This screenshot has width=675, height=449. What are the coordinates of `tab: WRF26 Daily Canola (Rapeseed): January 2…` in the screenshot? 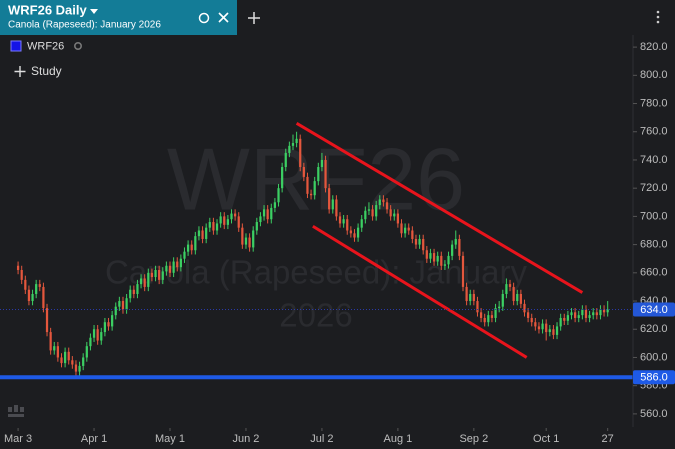 It's located at (118, 17).